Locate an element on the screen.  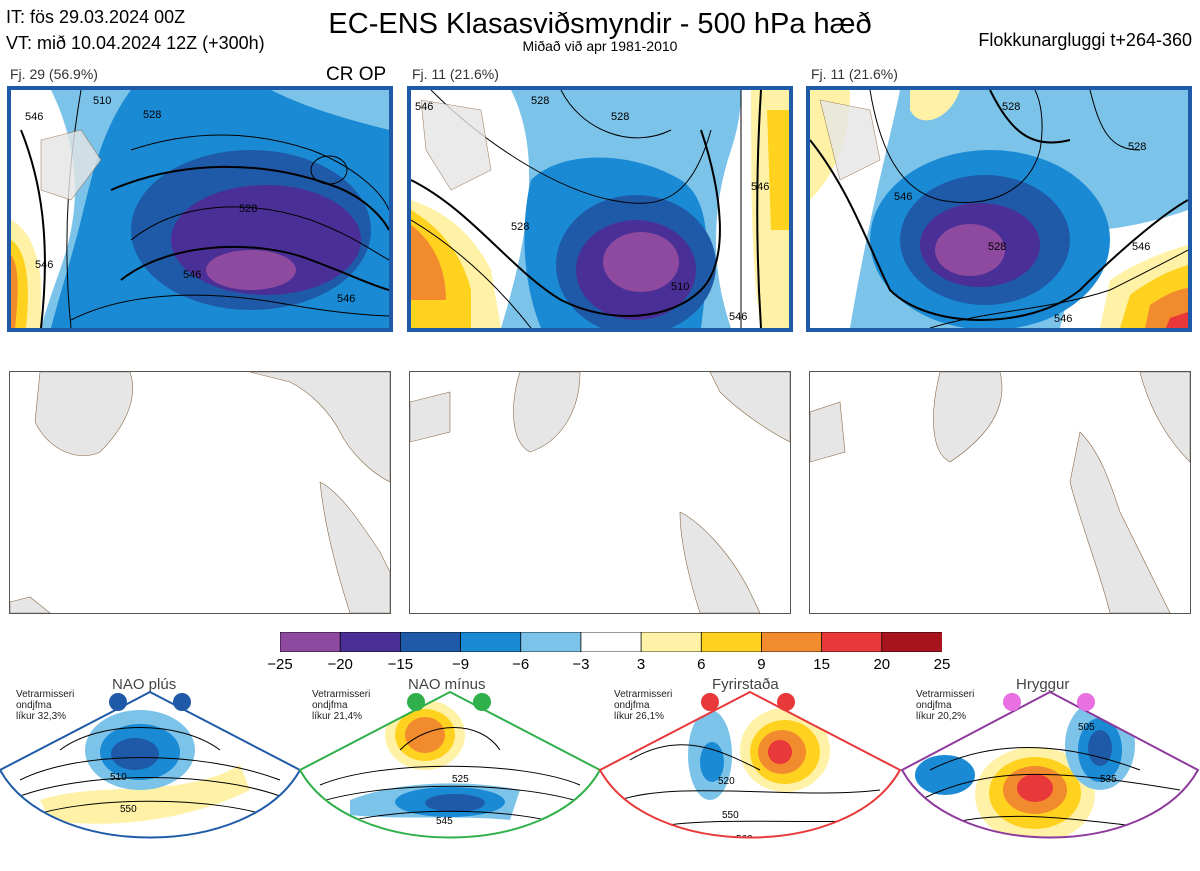
regime-4-map: 505 535 560 is located at coordinates (1050, 769).